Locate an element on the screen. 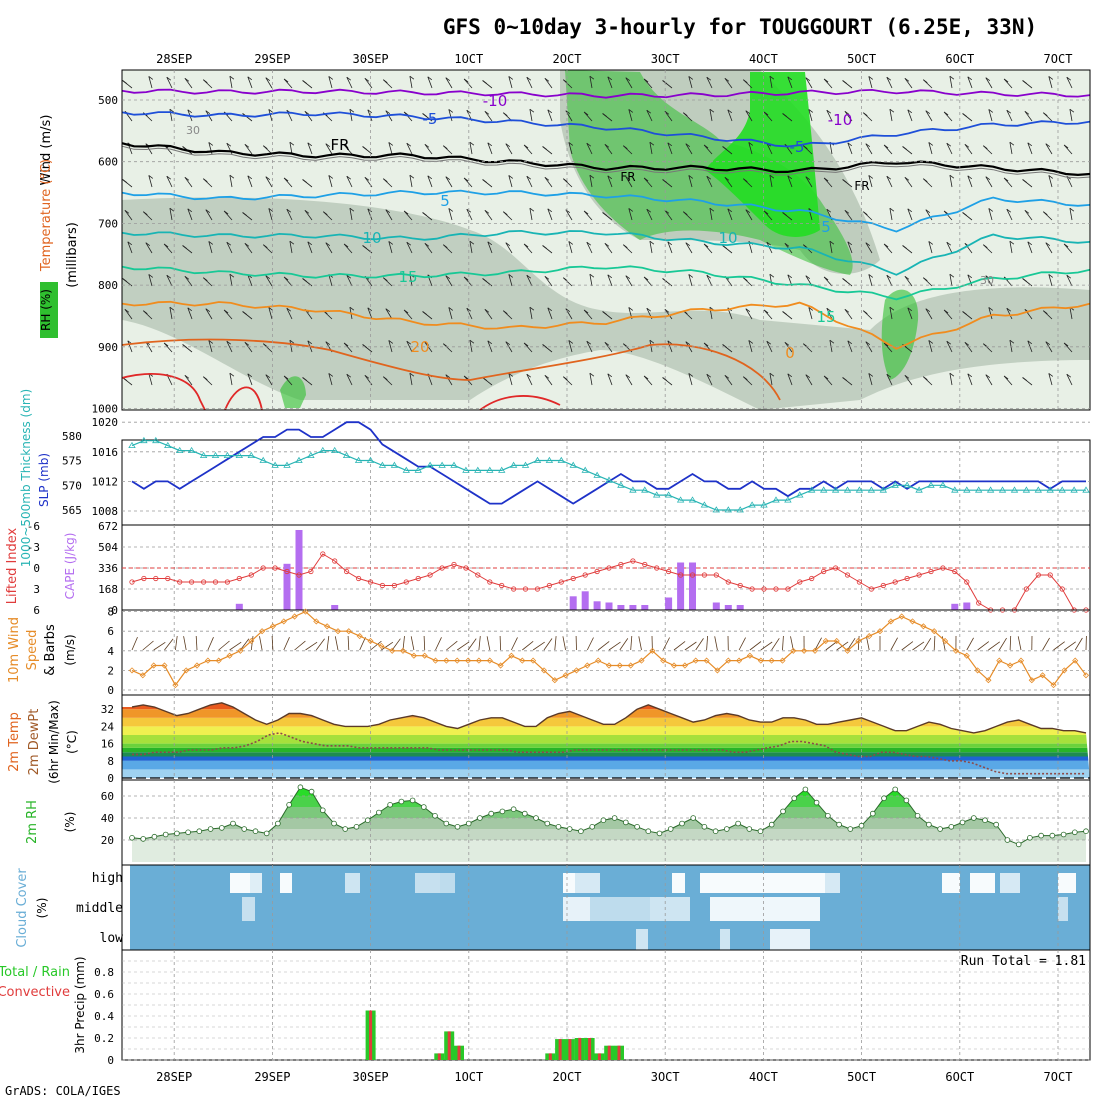 The height and width of the screenshot is (1100, 1100). thickness-line is located at coordinates (608, 475).